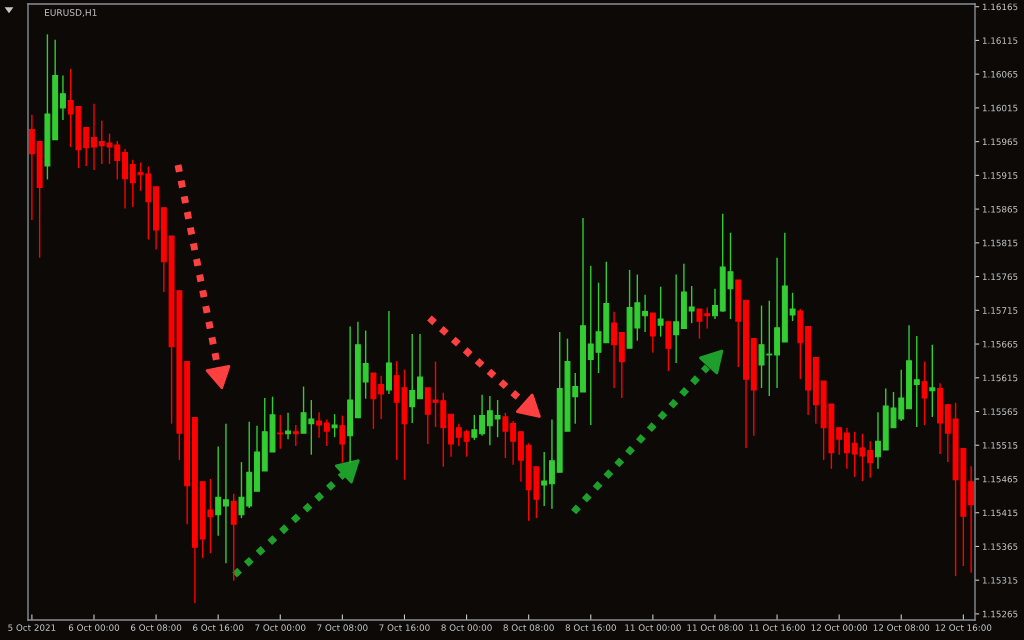 Image resolution: width=1024 pixels, height=640 pixels. What do you see at coordinates (1000, 411) in the screenshot?
I see `y-tick-label: 1.15565` at bounding box center [1000, 411].